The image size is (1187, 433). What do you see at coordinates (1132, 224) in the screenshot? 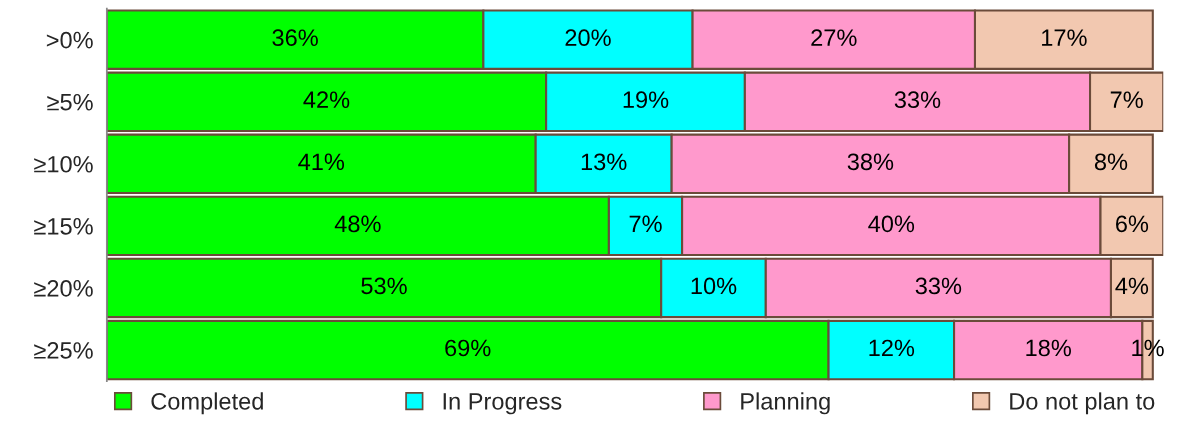
I see `data-label: 6%` at bounding box center [1132, 224].